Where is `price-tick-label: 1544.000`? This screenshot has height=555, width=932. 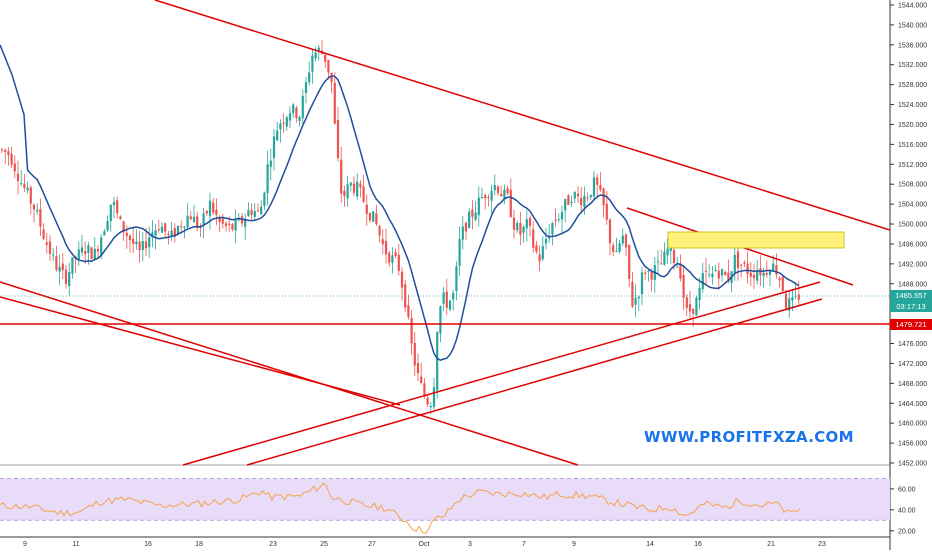 price-tick-label: 1544.000 is located at coordinates (912, 6).